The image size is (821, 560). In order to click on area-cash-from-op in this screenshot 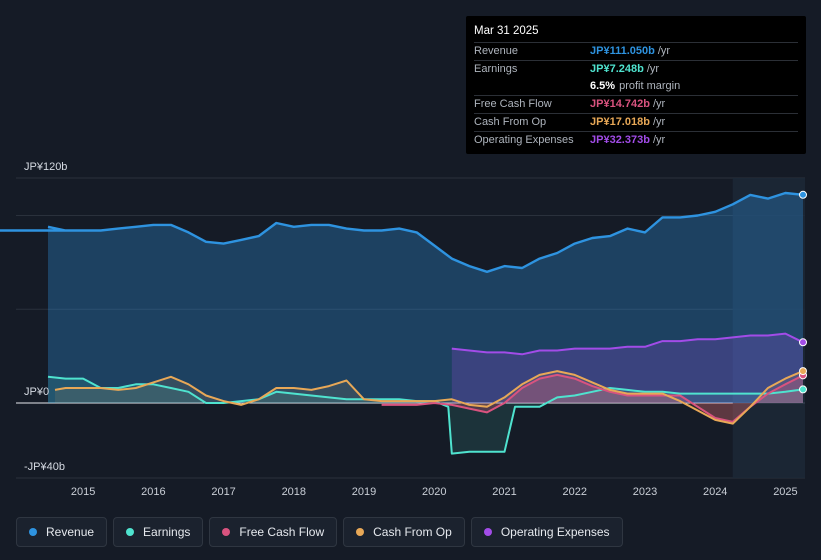, I will do `click(429, 397)`.